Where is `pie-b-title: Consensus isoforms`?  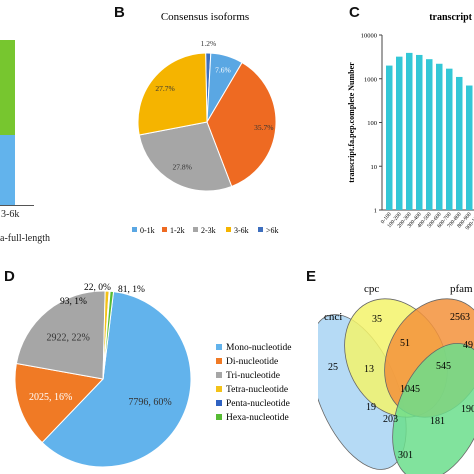 pie-b-title: Consensus isoforms is located at coordinates (205, 17).